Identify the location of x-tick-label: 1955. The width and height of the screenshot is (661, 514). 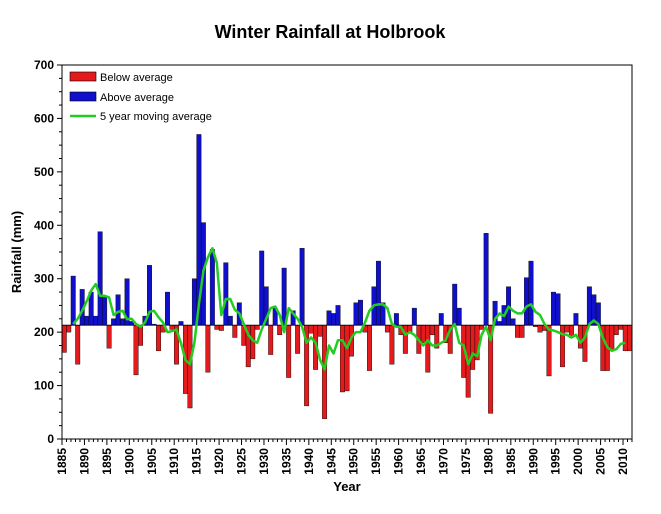
(376, 461).